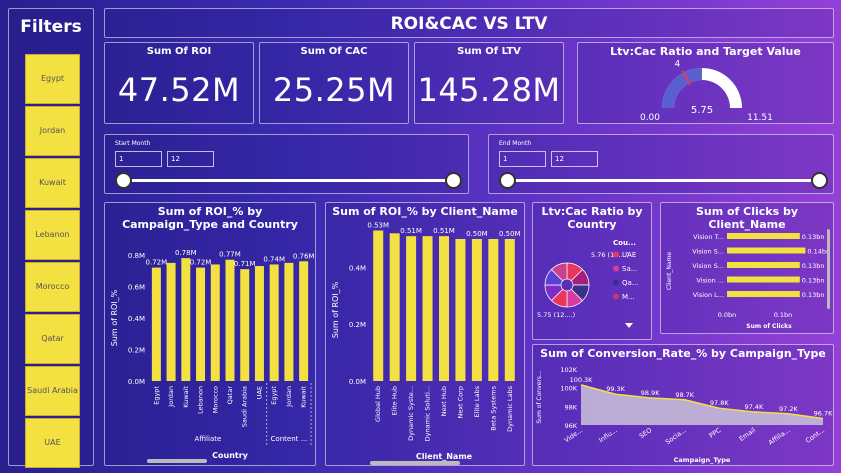 The image size is (841, 473). Describe the element at coordinates (769, 326) in the screenshot. I see `x-axis-label: Sum of Clicks` at that location.